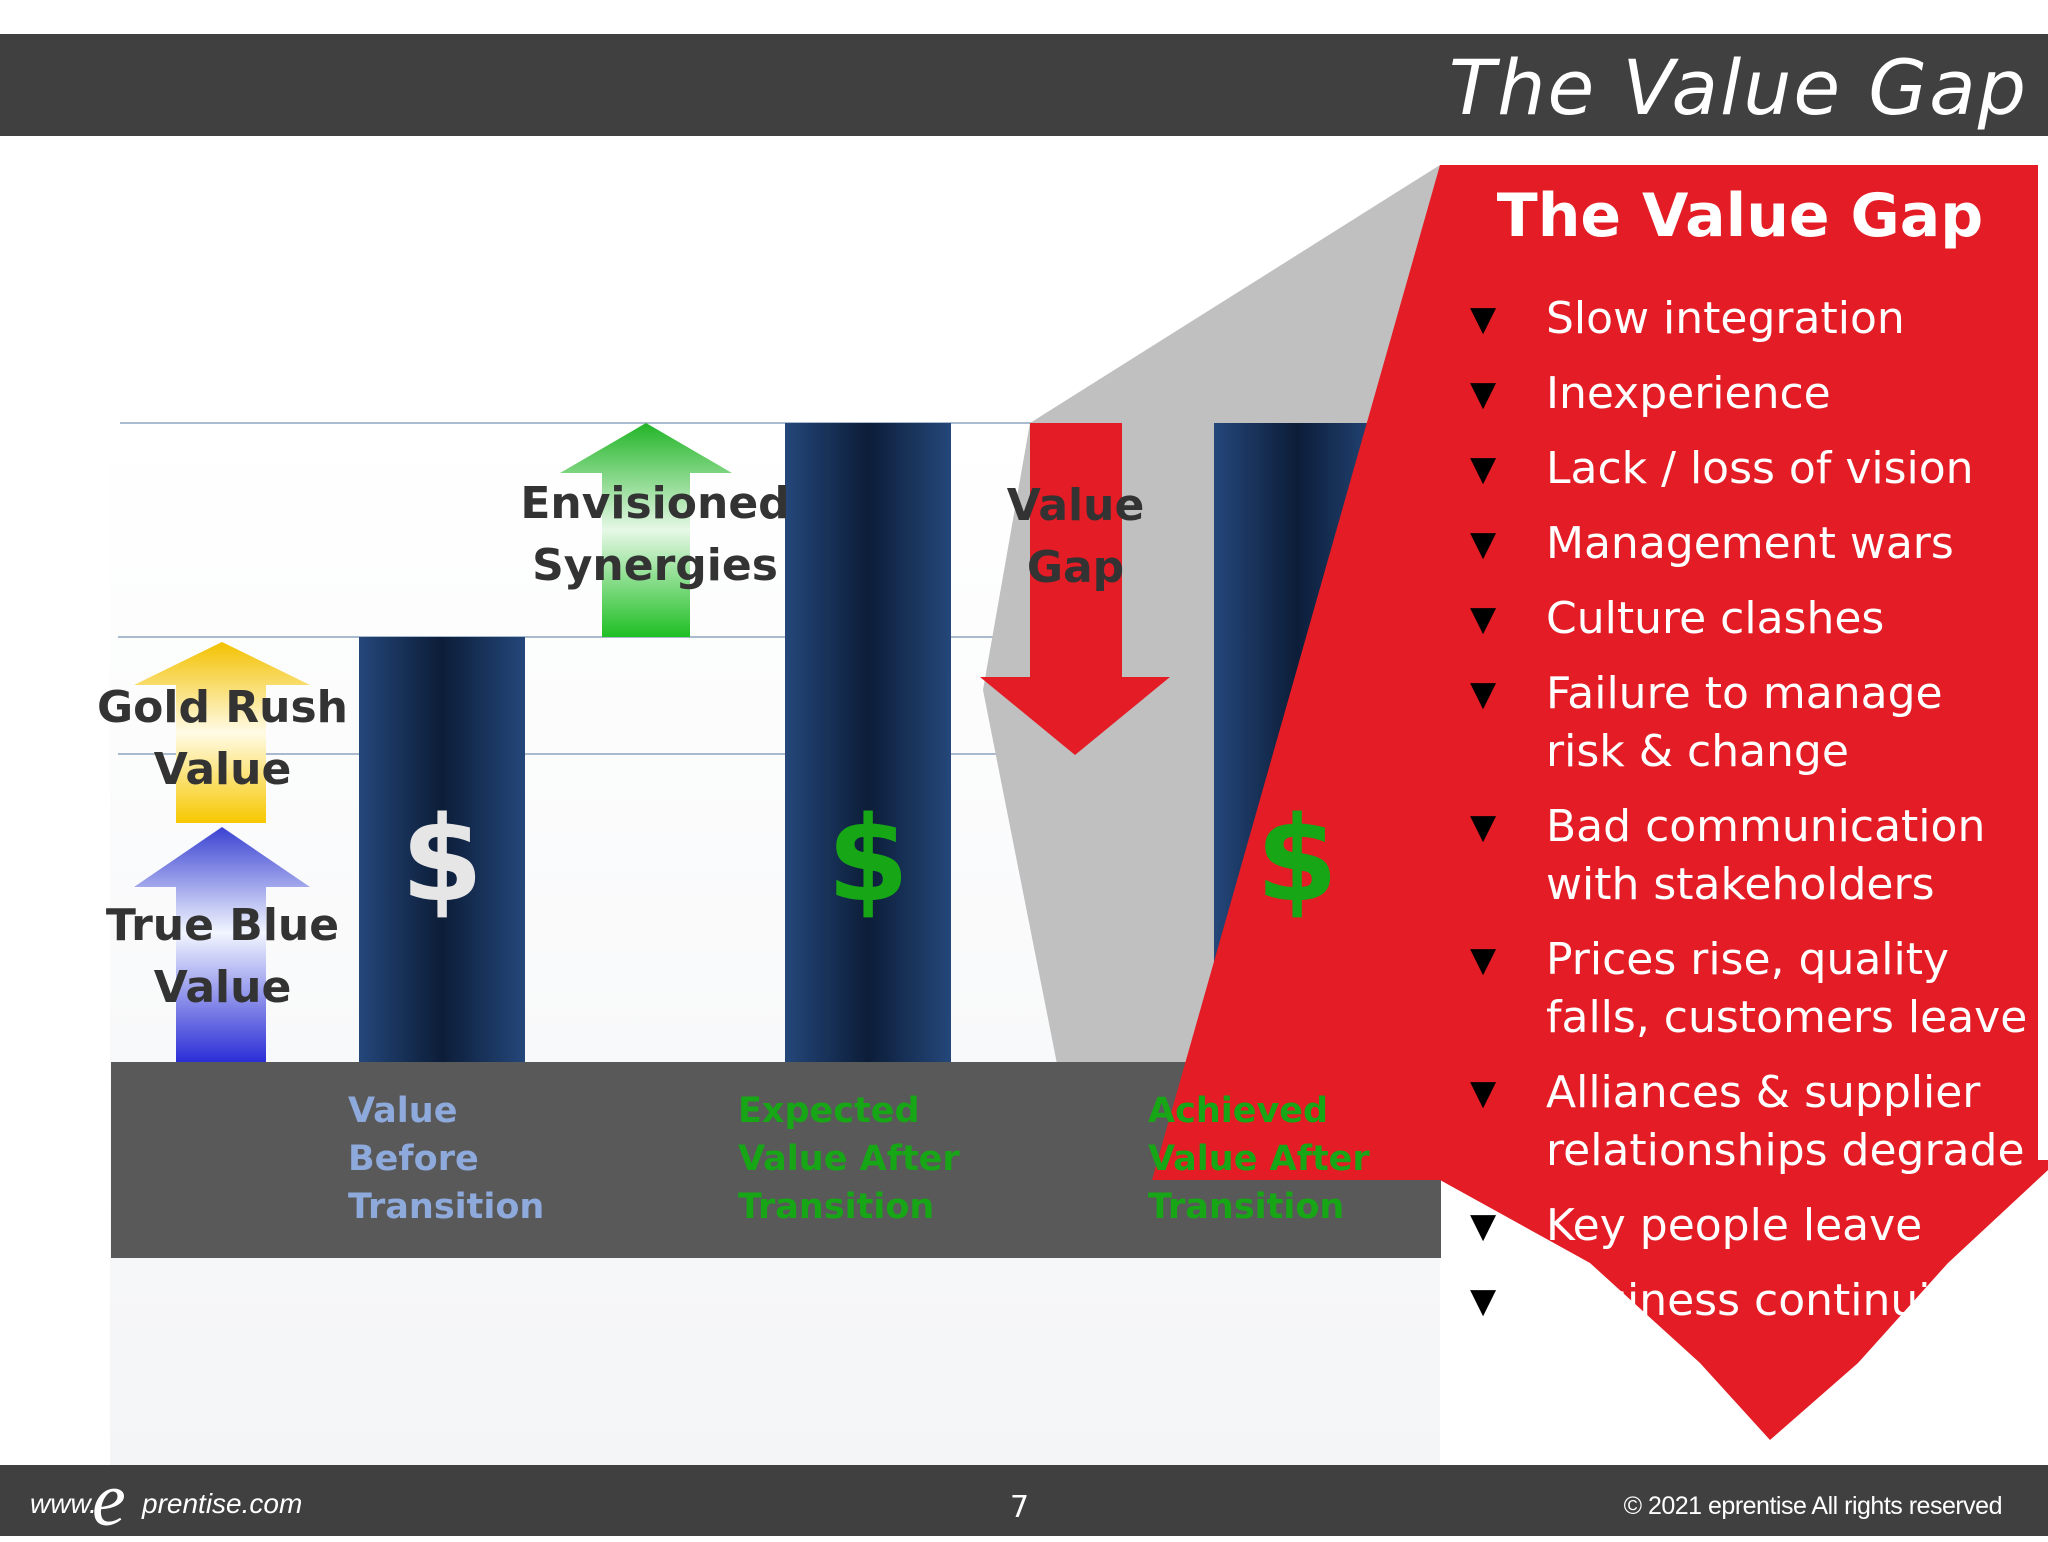  Describe the element at coordinates (446, 1159) in the screenshot. I see `bar-label-value-before: Value Before Transition` at that location.